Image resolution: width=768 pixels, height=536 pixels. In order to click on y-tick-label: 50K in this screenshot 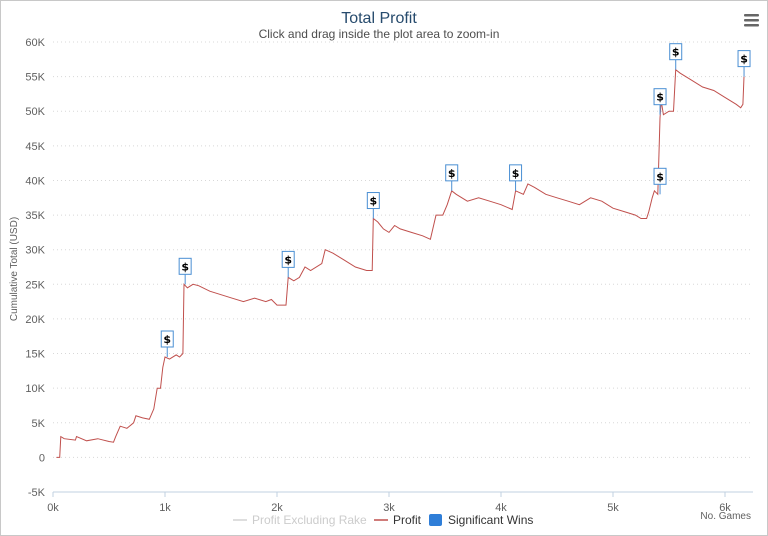, I will do `click(35, 112)`.